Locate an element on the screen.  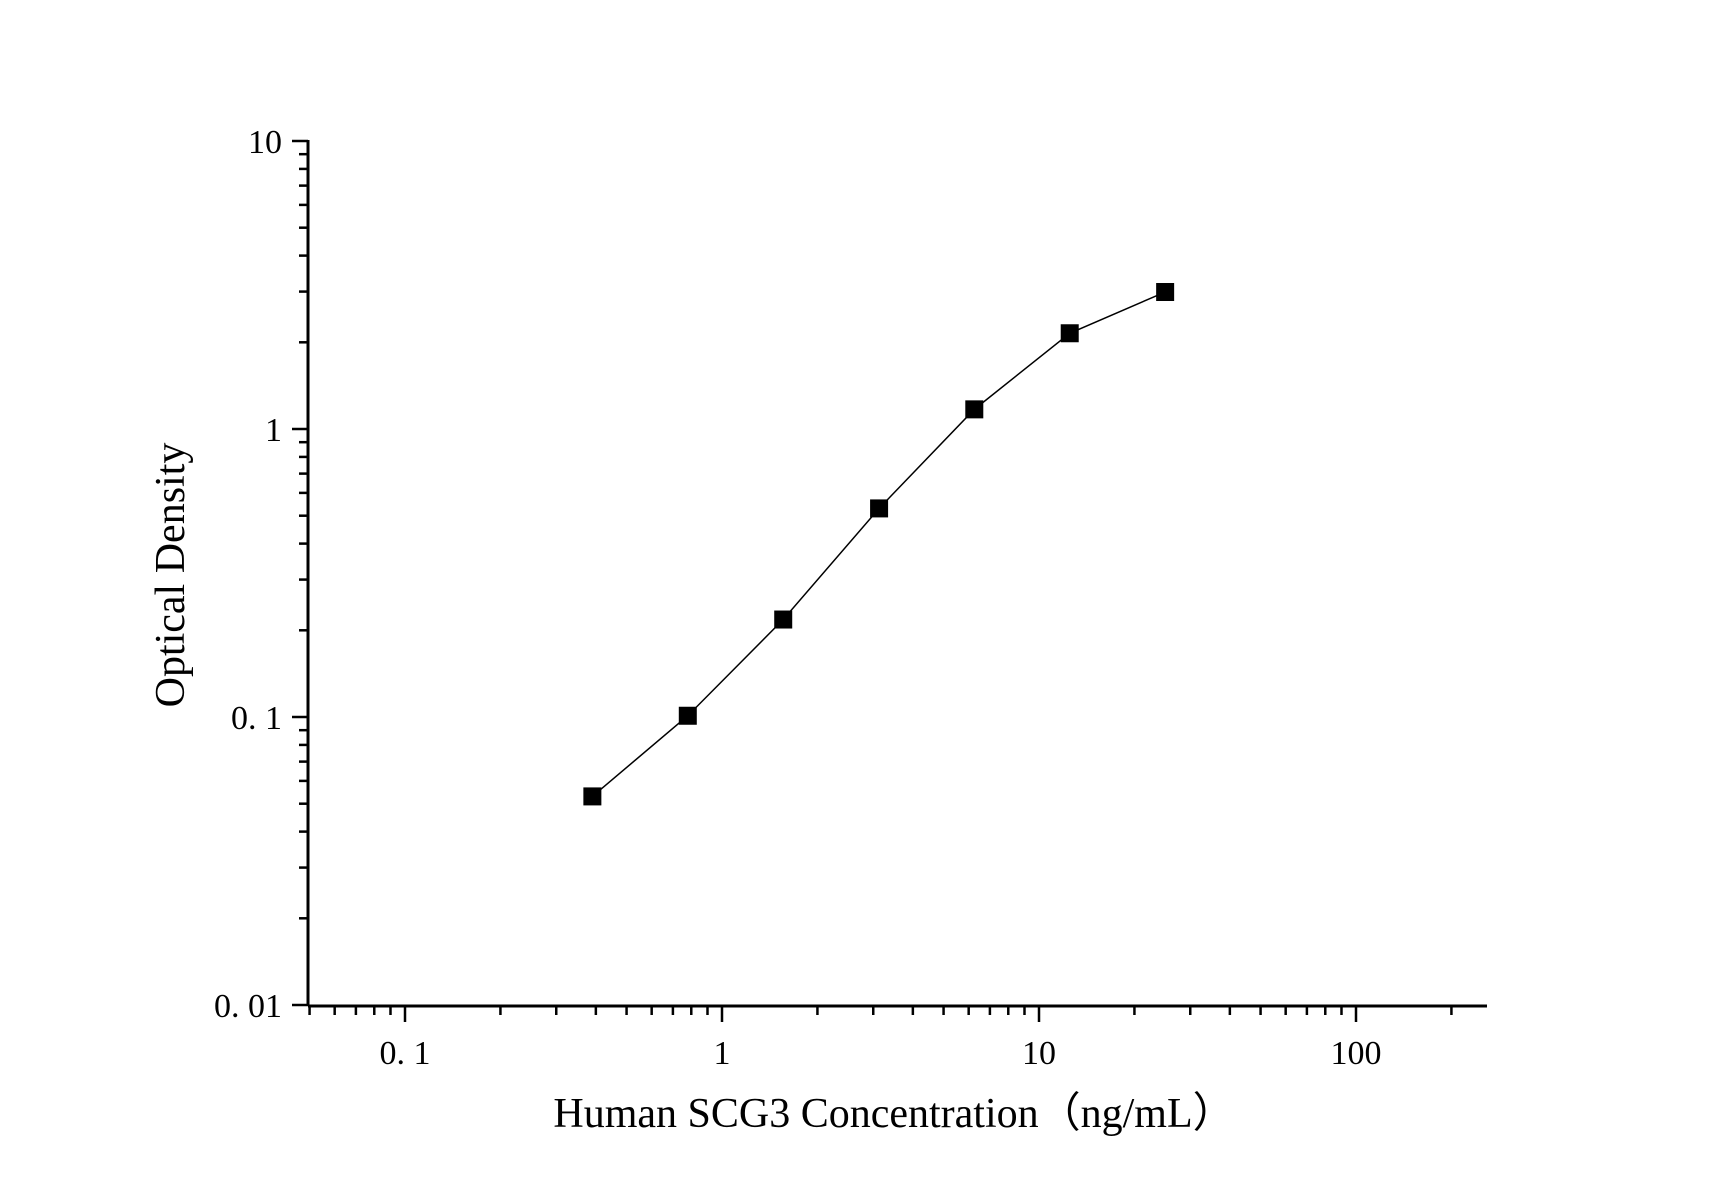
y-tick-label: 10 is located at coordinates (265, 142).